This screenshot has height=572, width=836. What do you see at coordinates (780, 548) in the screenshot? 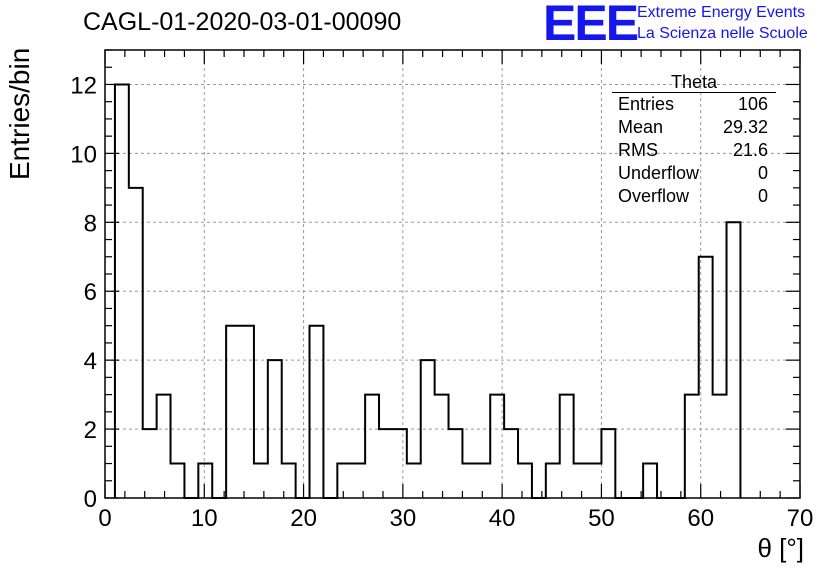
I see `x-axis-label: θ [°]` at bounding box center [780, 548].